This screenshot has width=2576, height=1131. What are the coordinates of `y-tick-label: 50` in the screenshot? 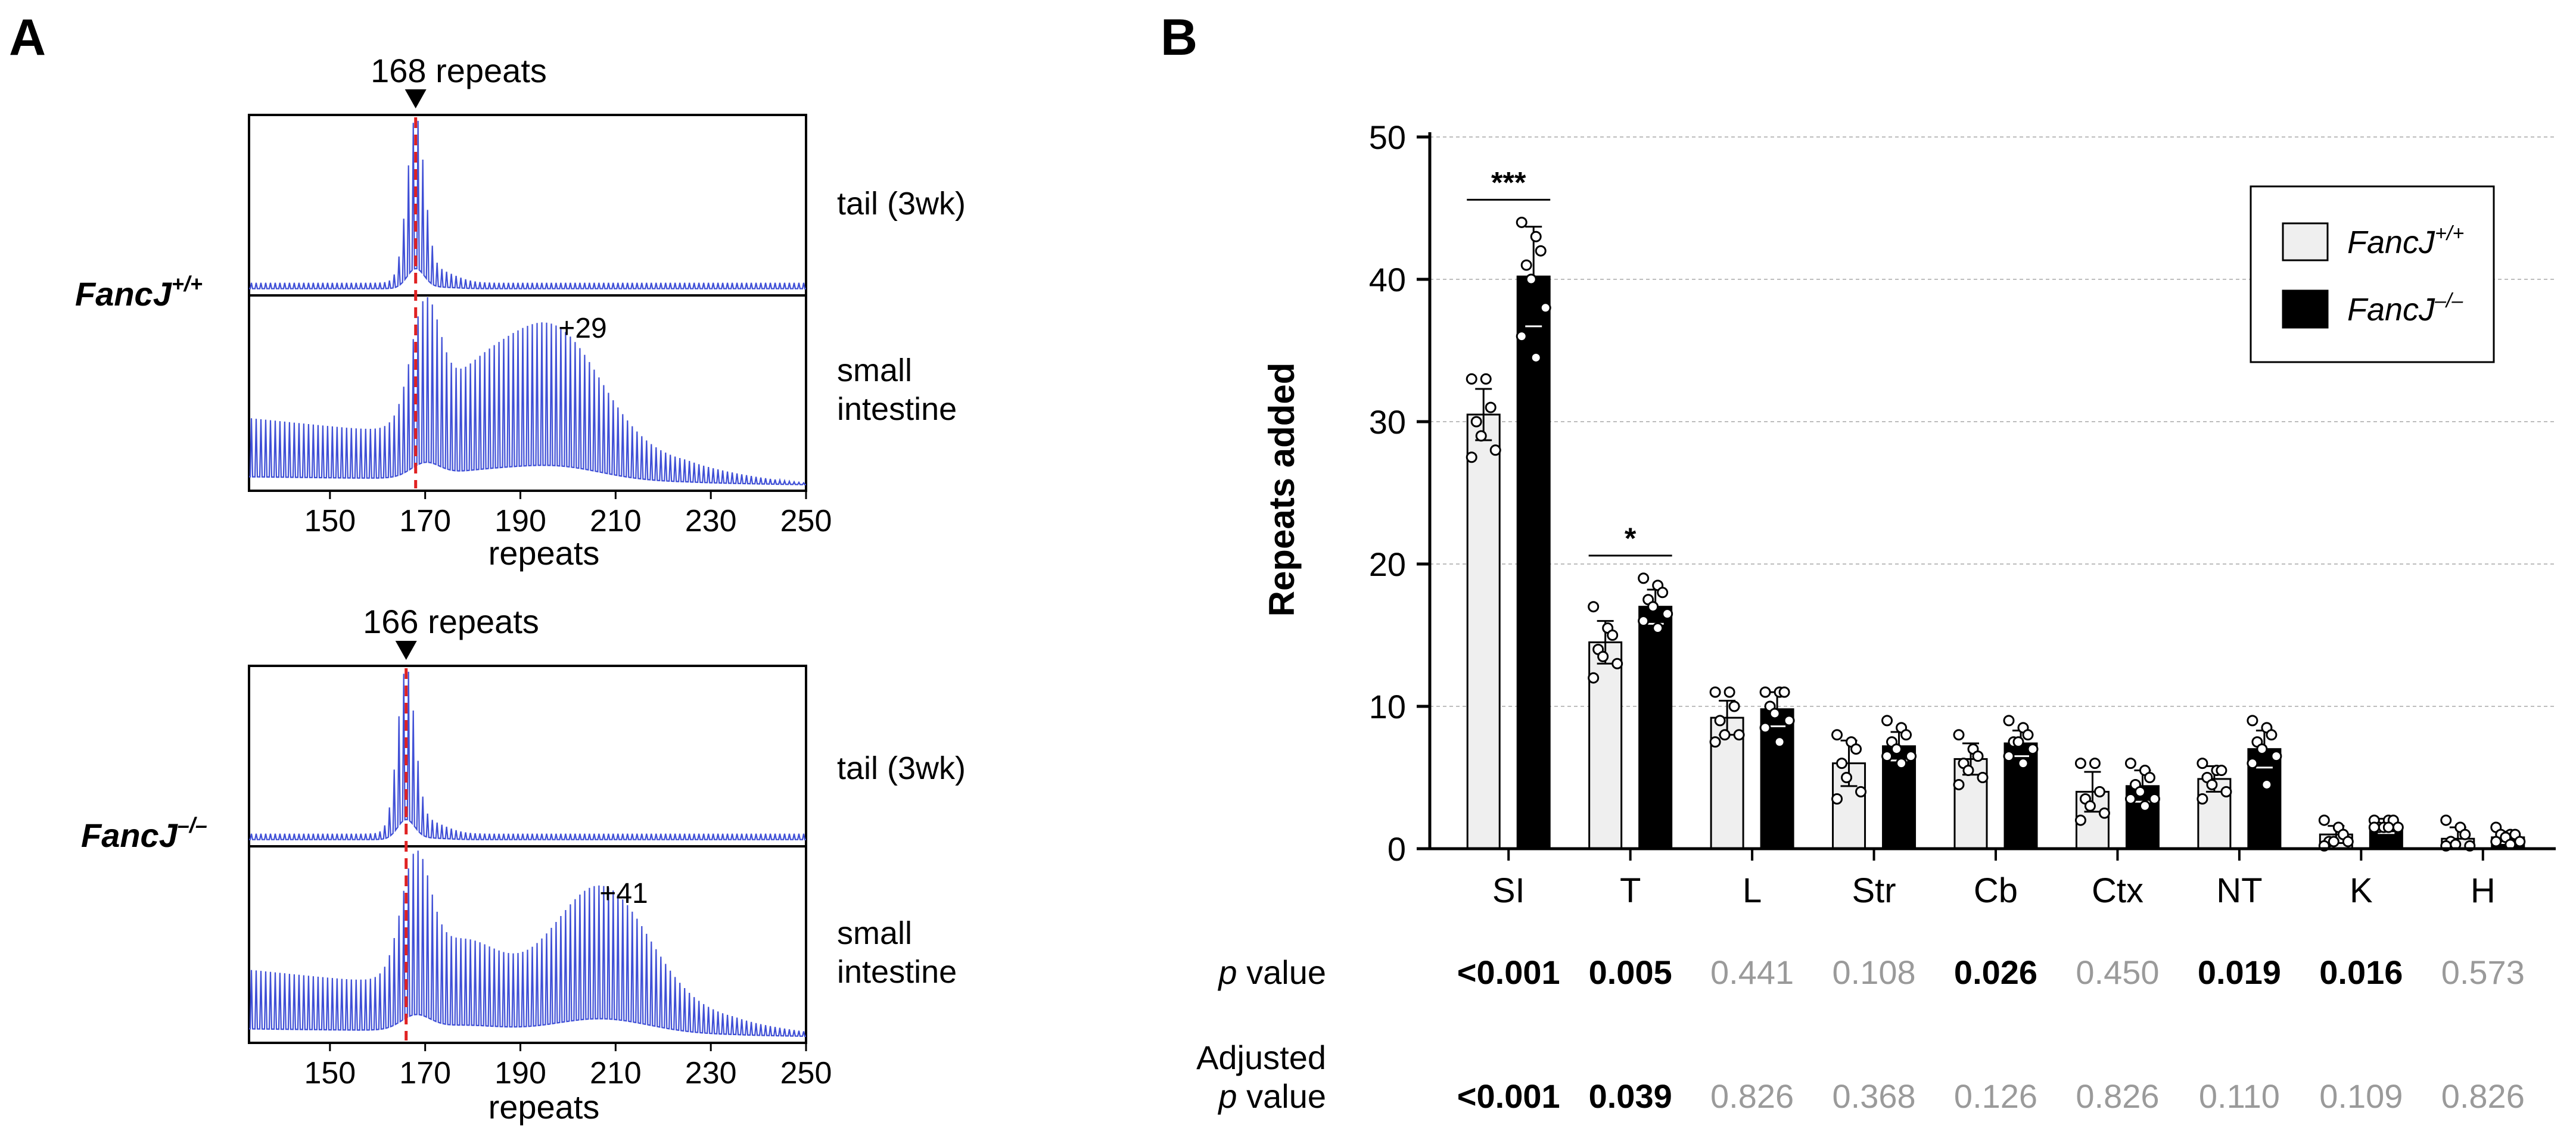 It's located at (1387, 137).